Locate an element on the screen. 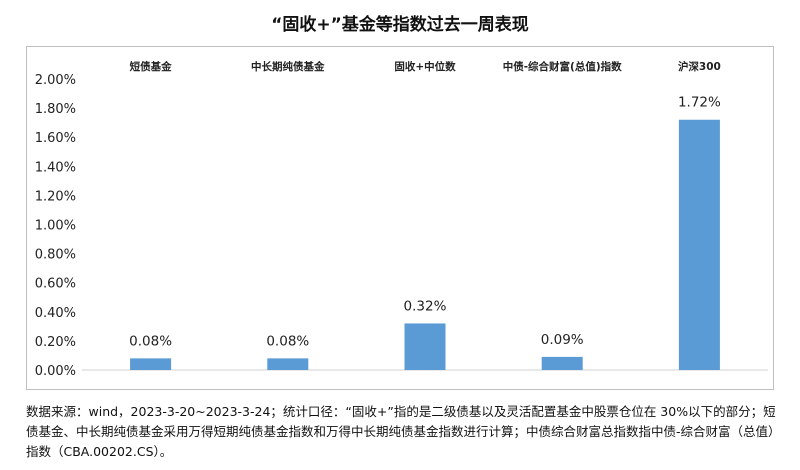 The height and width of the screenshot is (470, 800). category-label: 中债-综合财富(总值)指数 is located at coordinates (562, 66).